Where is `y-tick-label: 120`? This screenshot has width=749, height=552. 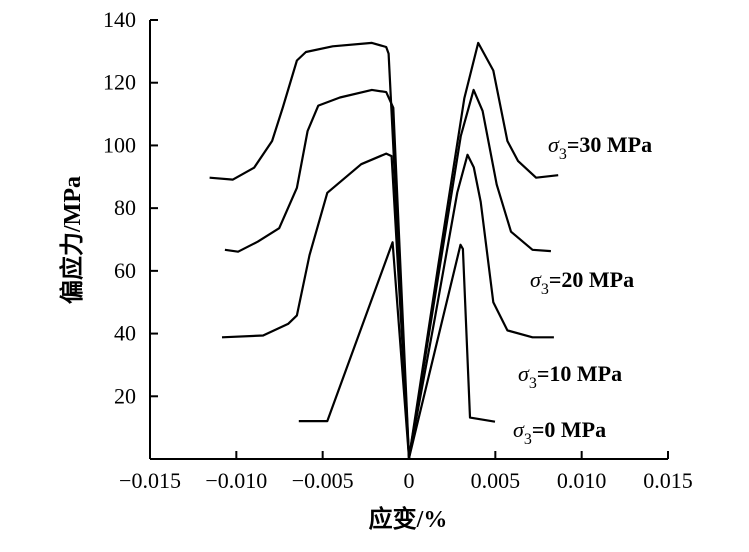 y-tick-label: 120 is located at coordinates (119, 82).